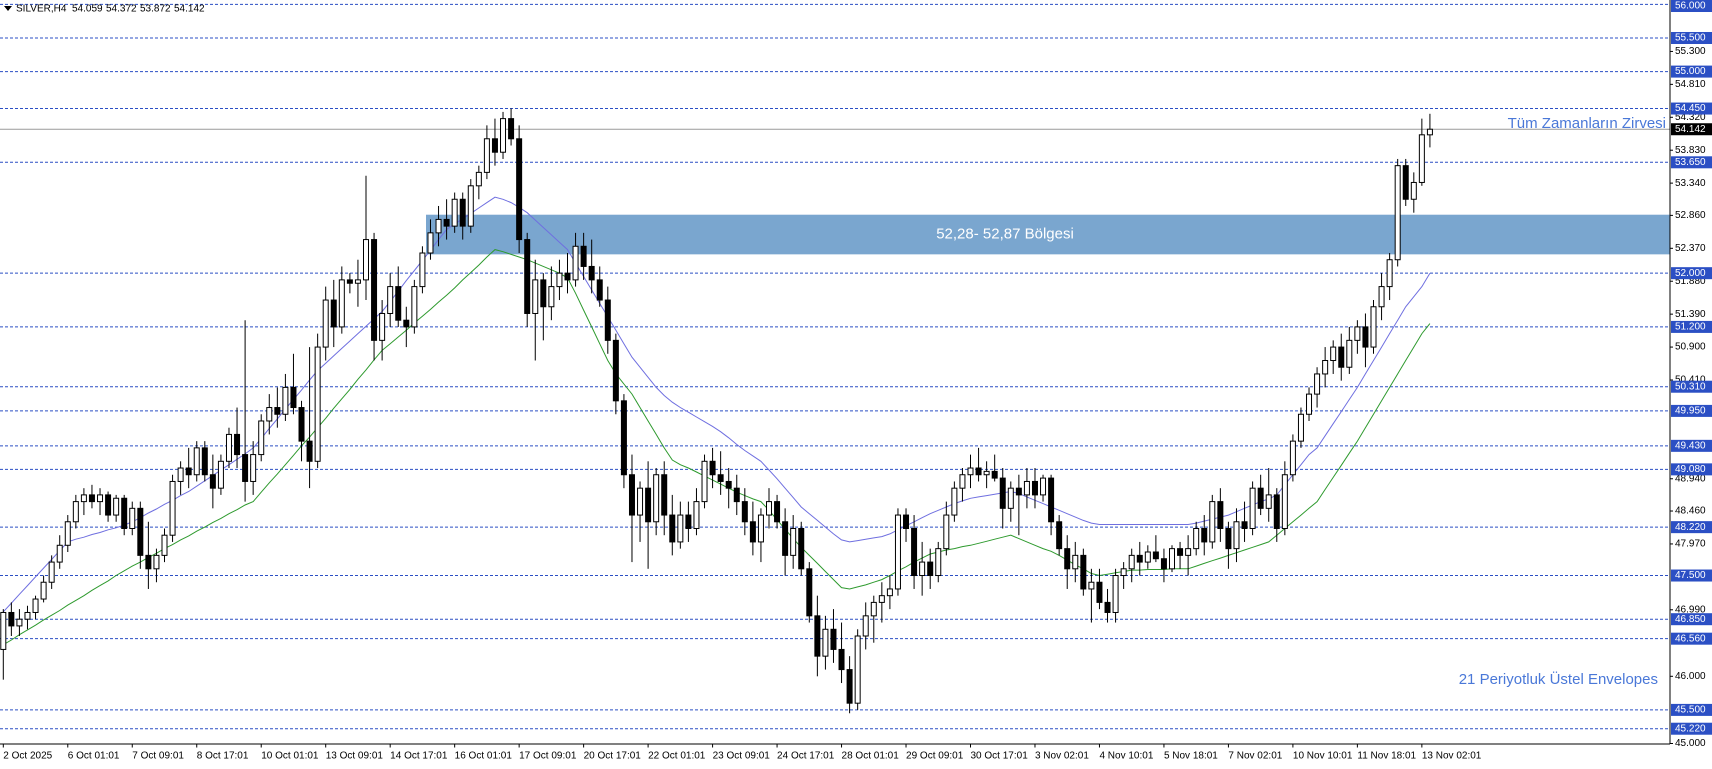 The height and width of the screenshot is (769, 1712). I want to click on level-label: 45.500, so click(1690, 710).